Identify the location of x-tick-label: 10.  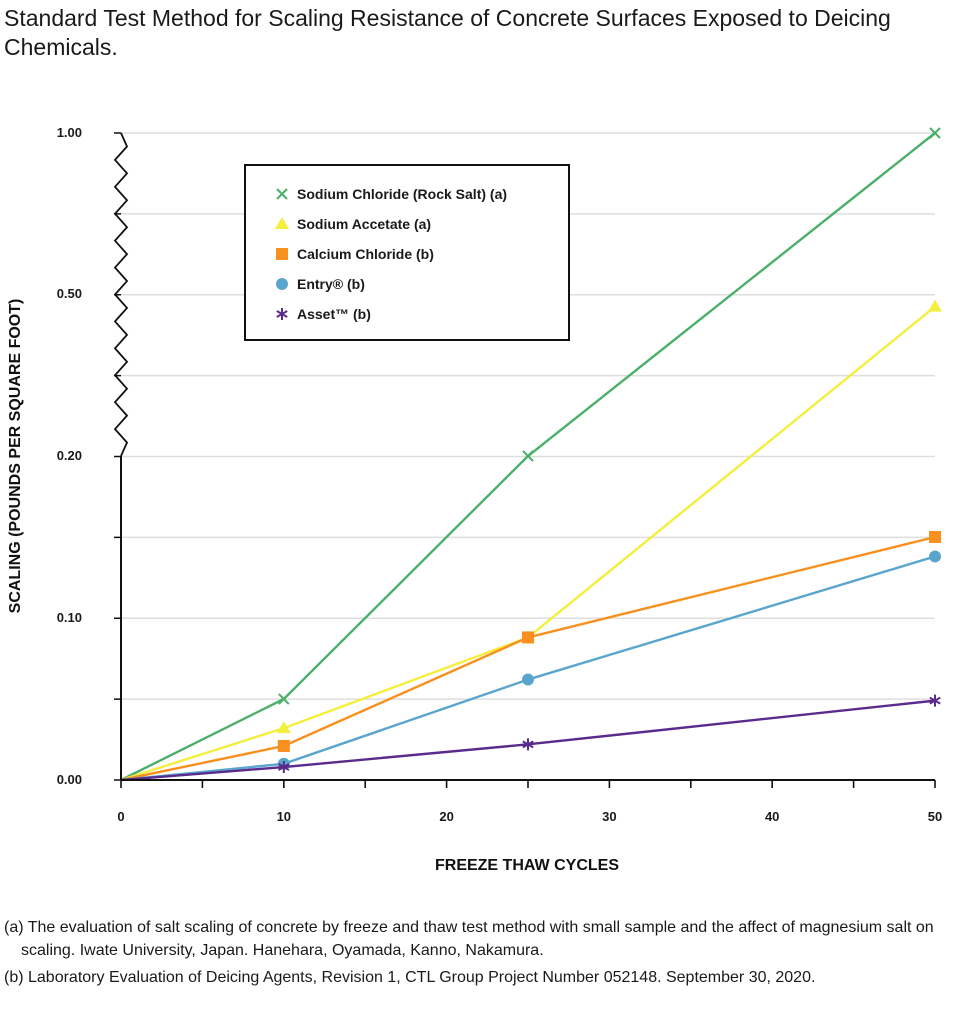
(284, 816).